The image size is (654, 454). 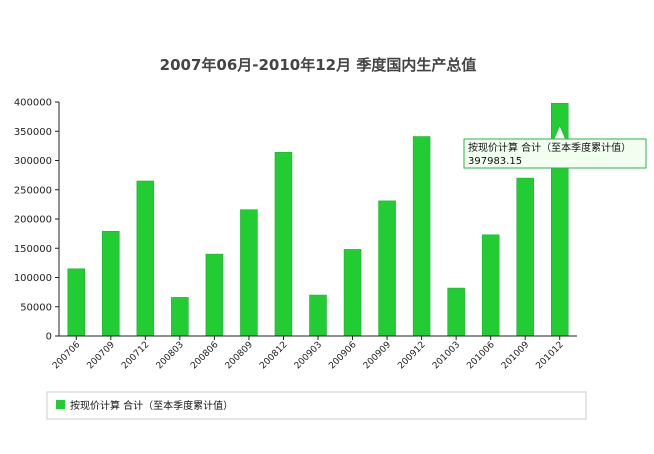 I want to click on x-tick-label: 200803, so click(x=170, y=355).